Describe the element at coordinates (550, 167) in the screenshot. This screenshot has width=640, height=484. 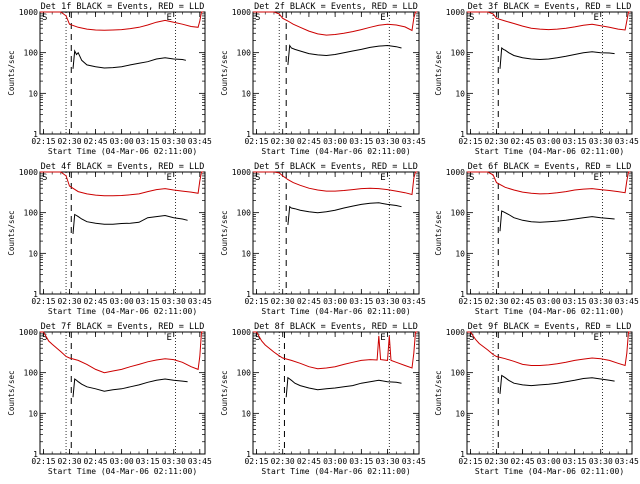
I see `plot-title: Det 6f BLACK = Events, RED = LLD` at that location.